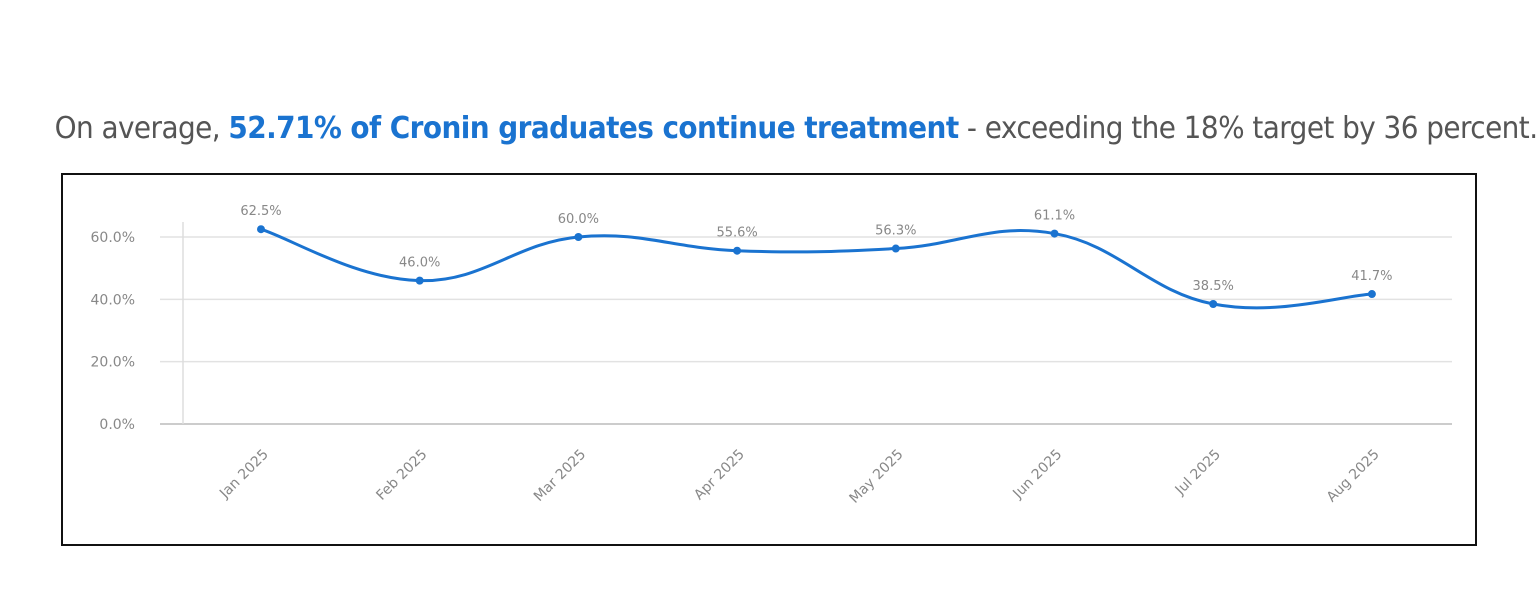  What do you see at coordinates (117, 425) in the screenshot?
I see `y-tick-label: 0.0%` at bounding box center [117, 425].